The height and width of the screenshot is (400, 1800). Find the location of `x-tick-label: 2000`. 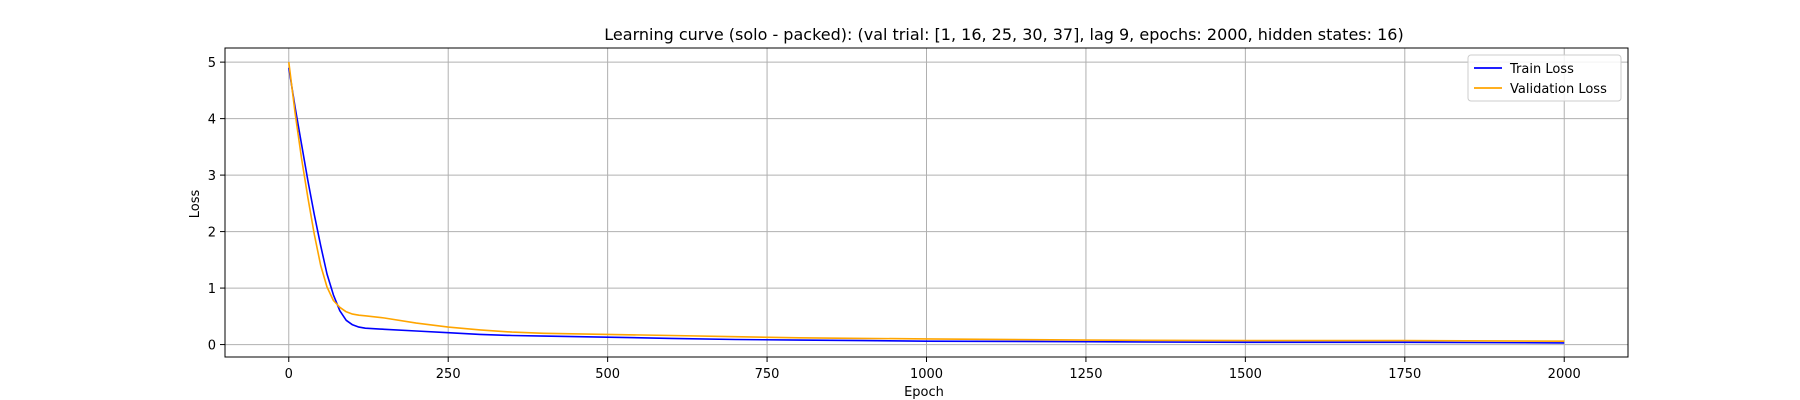

x-tick-label: 2000 is located at coordinates (1564, 374).